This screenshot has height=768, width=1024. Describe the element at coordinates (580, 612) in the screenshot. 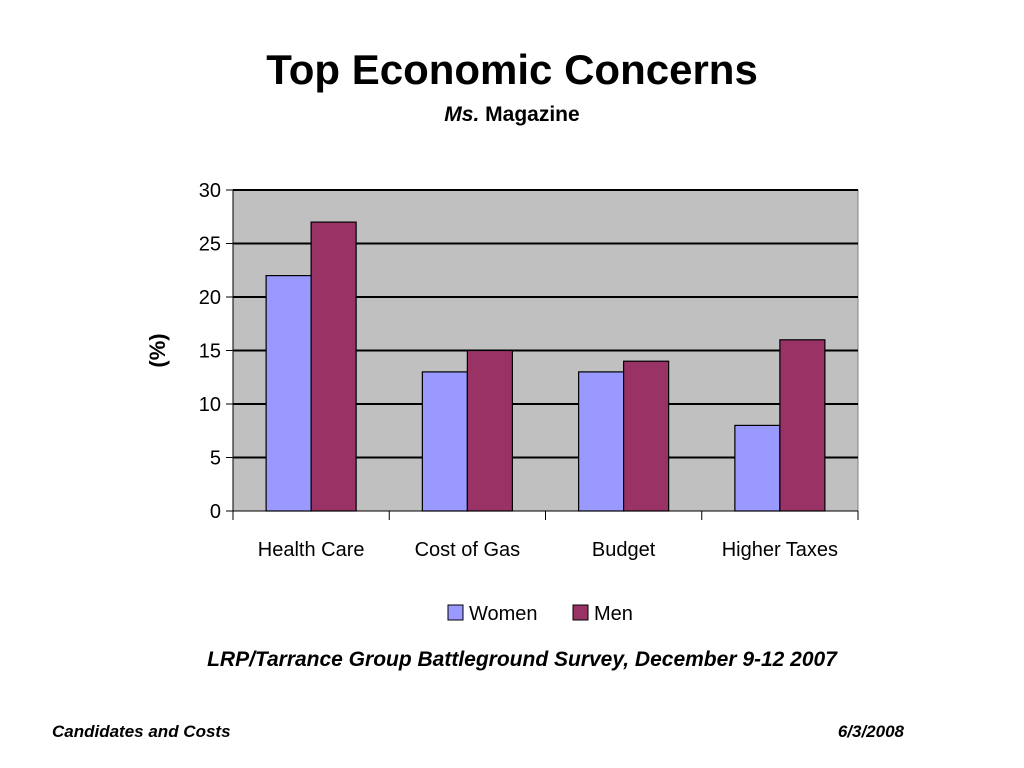

I see `legend-swatch-men` at that location.